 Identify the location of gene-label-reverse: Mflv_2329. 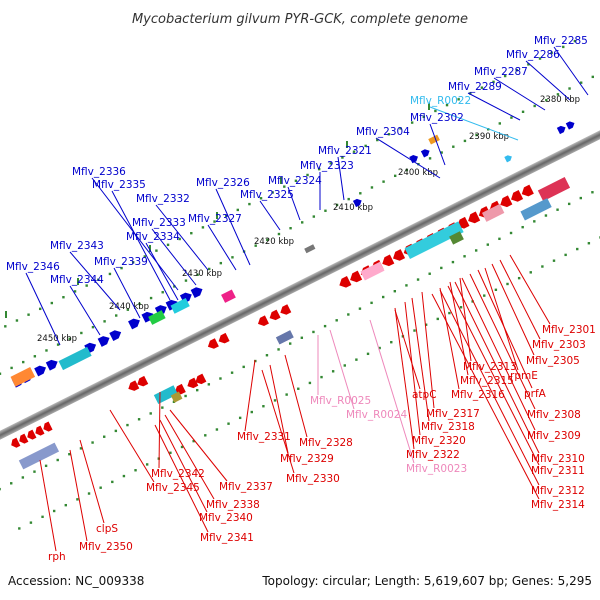
(307, 459).